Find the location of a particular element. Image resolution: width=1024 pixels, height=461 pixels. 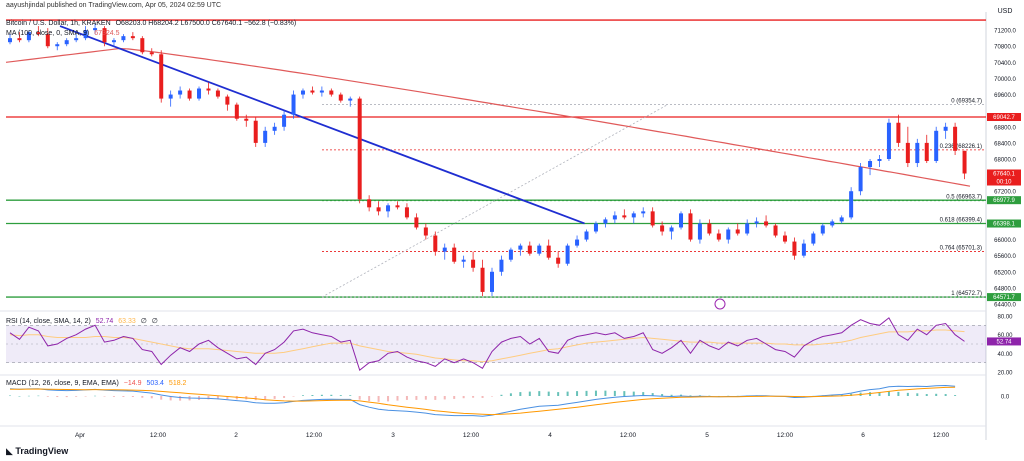

price-label: 69042.7 is located at coordinates (1004, 118).